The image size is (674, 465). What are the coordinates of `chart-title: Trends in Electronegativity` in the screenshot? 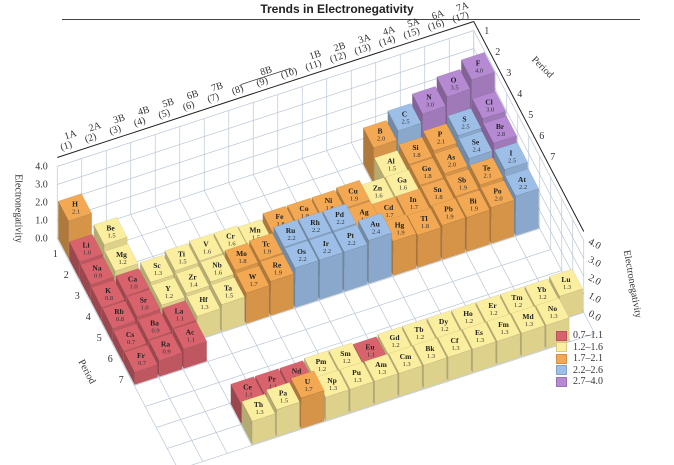 It's located at (337, 9).